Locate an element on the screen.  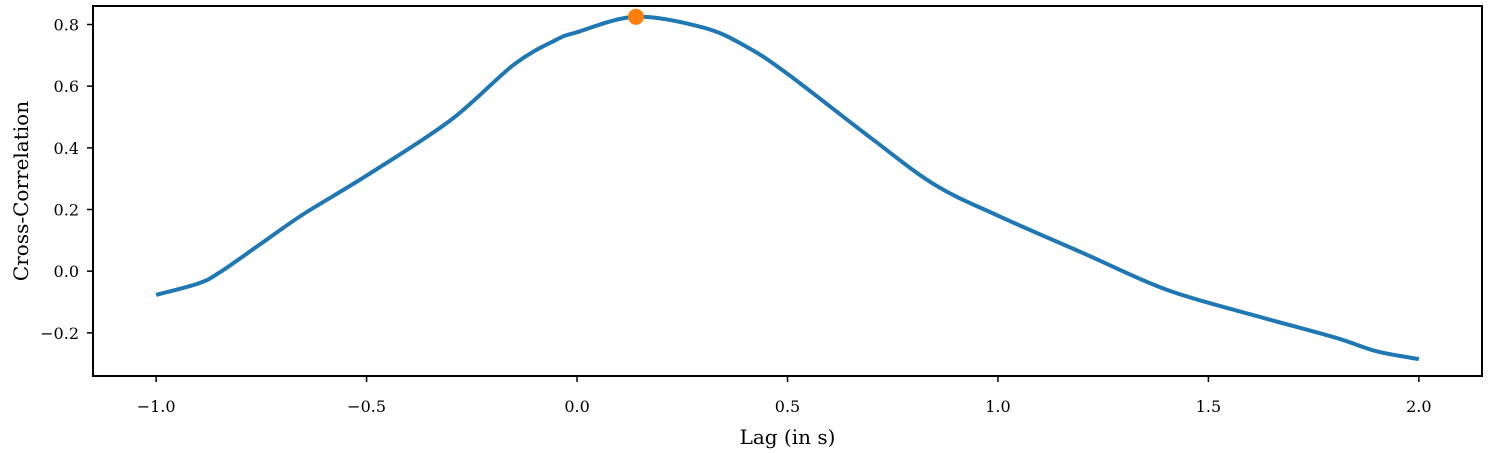
x-tick-label: 0.0 is located at coordinates (576, 406).